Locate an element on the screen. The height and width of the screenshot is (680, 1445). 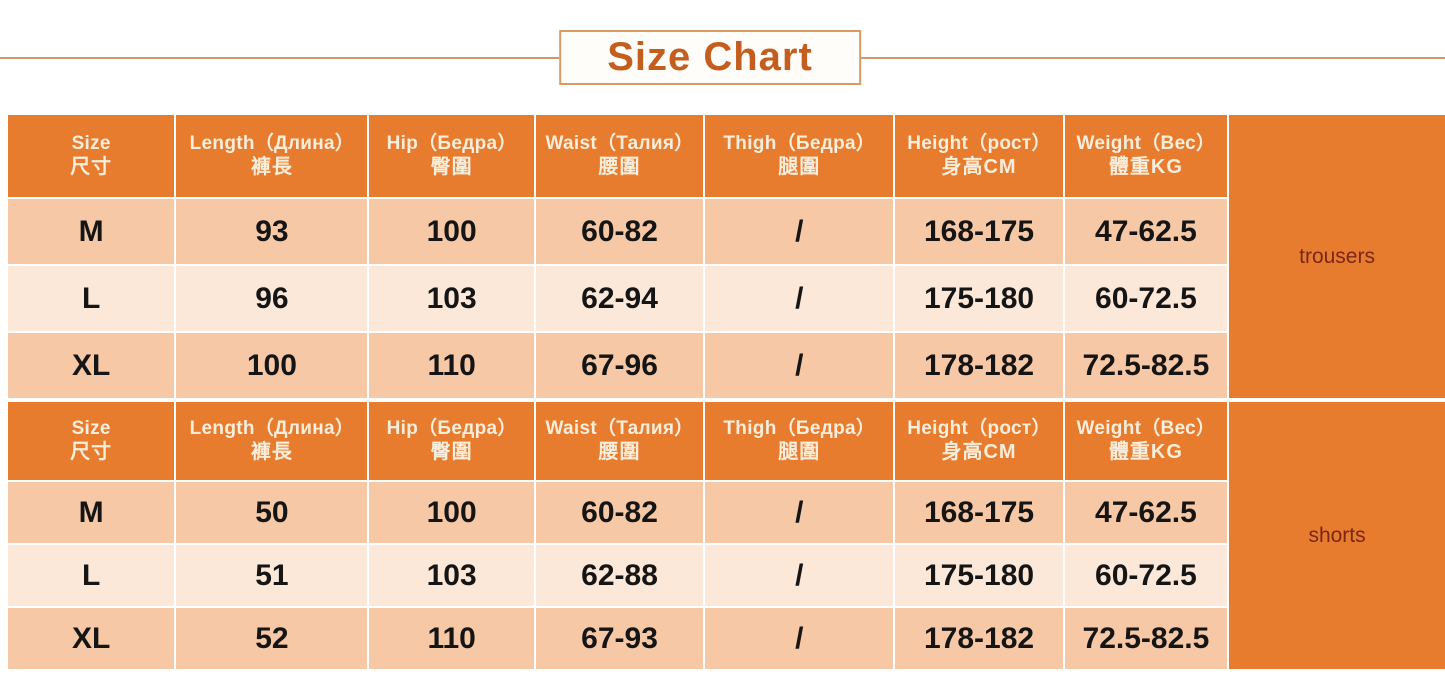
side-label-shorts: shorts is located at coordinates (1337, 535).